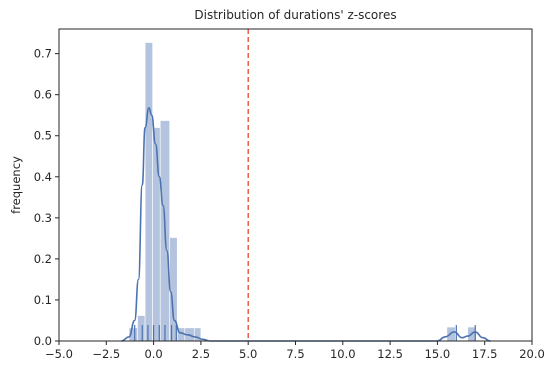 This screenshot has width=545, height=368. What do you see at coordinates (248, 354) in the screenshot?
I see `x-tick-label-4: 5.0` at bounding box center [248, 354].